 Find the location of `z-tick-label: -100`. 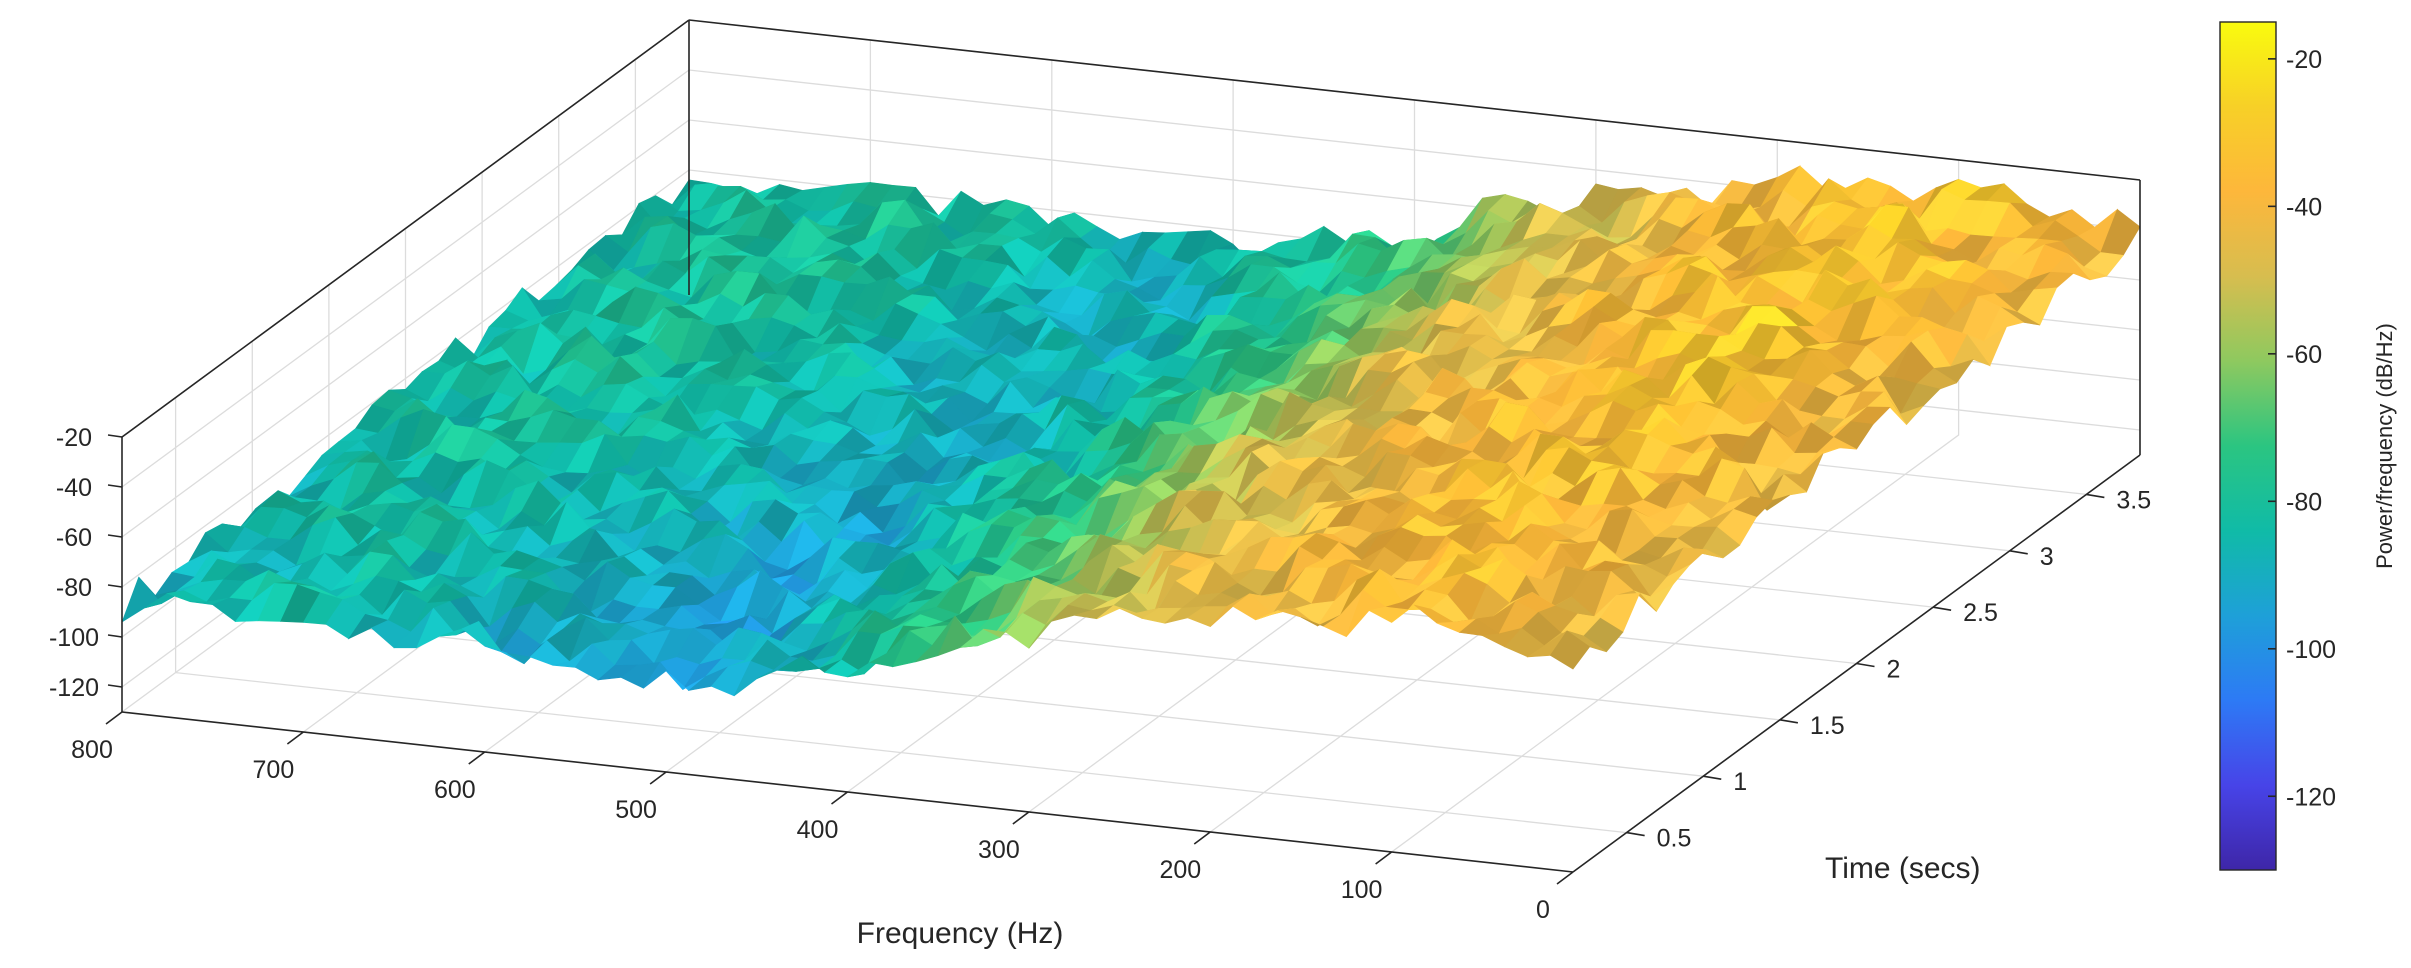

z-tick-label: -100 is located at coordinates (74, 638).